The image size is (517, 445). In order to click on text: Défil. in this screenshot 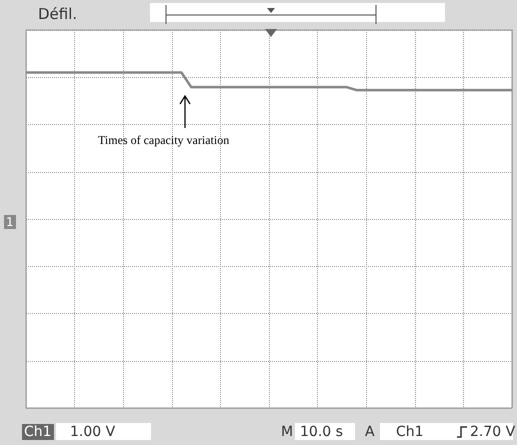, I will do `click(58, 14)`.